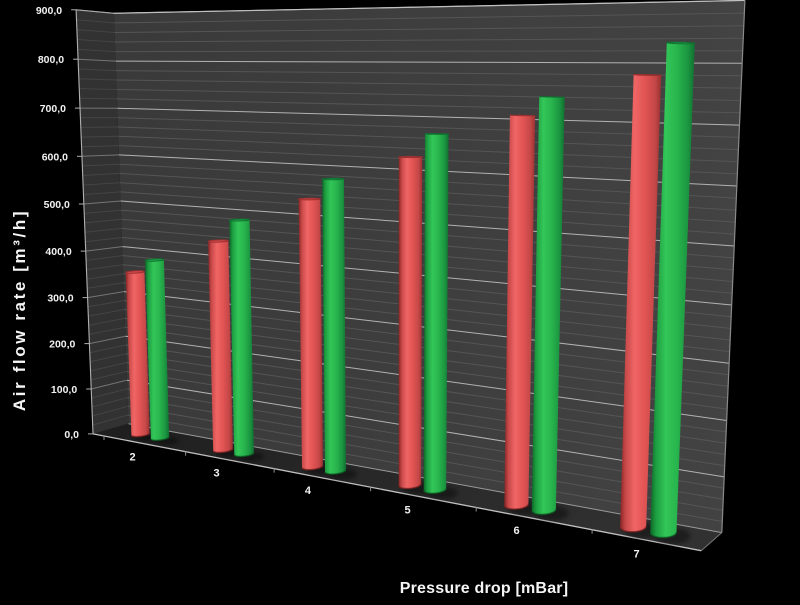 Image resolution: width=800 pixels, height=605 pixels. Describe the element at coordinates (55, 157) in the screenshot. I see `svg-text: 600,0` at that location.